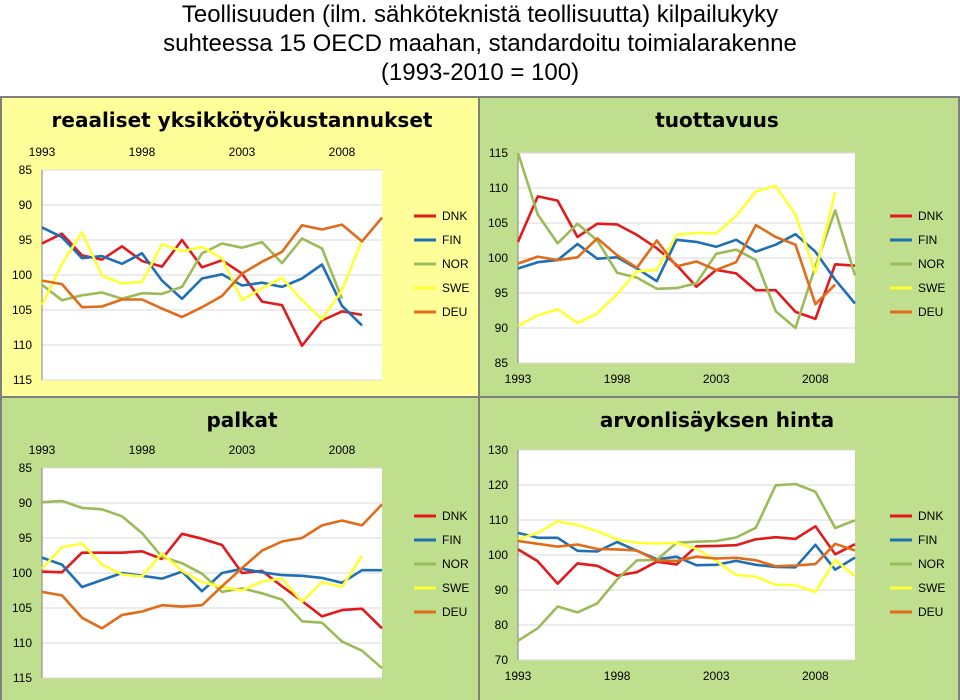 This screenshot has height=700, width=960. What do you see at coordinates (502, 625) in the screenshot?
I see `y-tick-label: 80` at bounding box center [502, 625].